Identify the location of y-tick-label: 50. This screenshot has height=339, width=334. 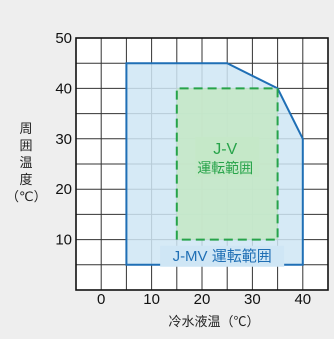
(63, 38).